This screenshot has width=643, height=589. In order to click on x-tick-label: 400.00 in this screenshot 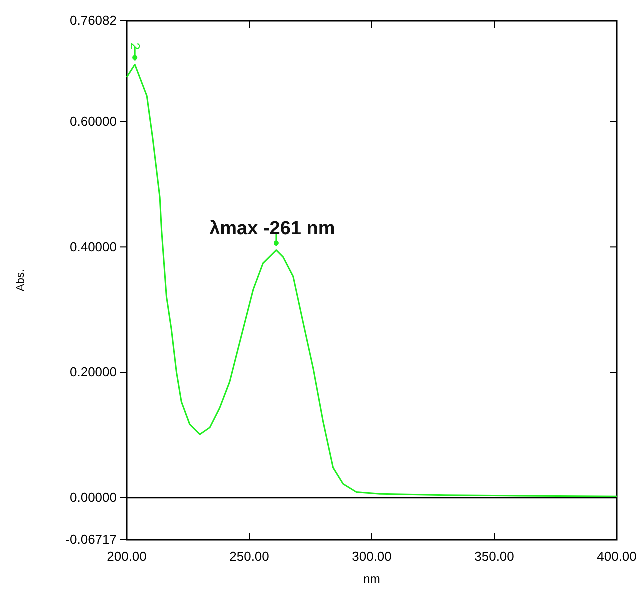, I will do `click(617, 556)`.